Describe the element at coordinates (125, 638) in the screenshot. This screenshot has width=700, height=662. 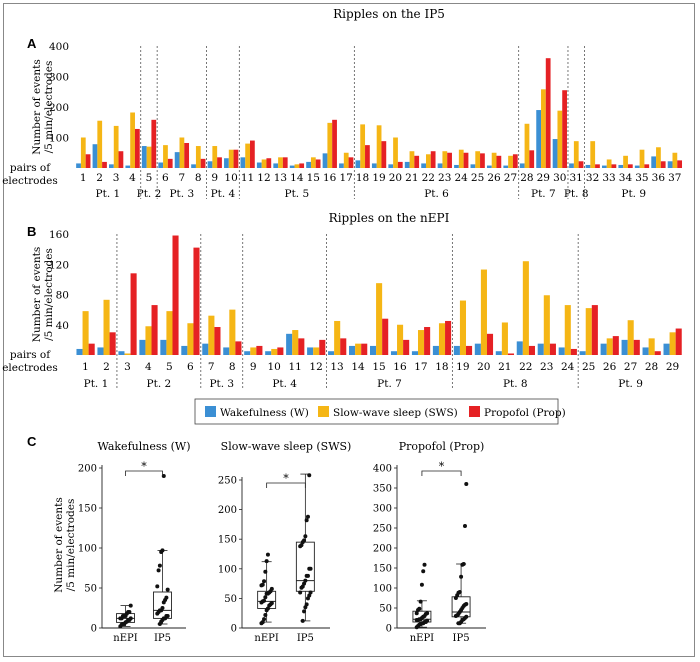
I see `x-tick-label: nEPI` at that location.